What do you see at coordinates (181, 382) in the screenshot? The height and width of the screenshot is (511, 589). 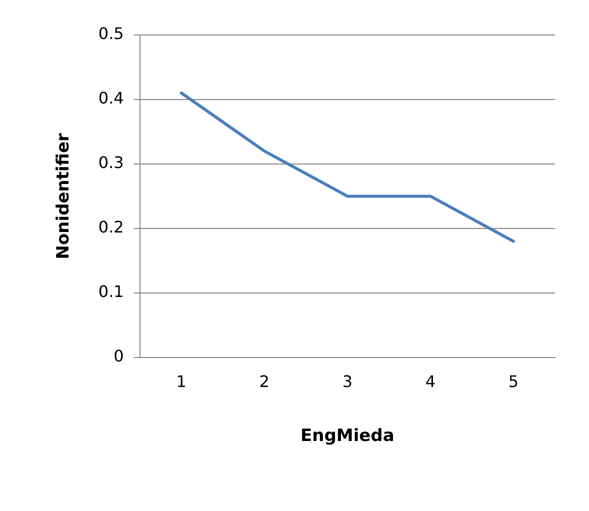 I see `x-tick-label: 1` at bounding box center [181, 382].